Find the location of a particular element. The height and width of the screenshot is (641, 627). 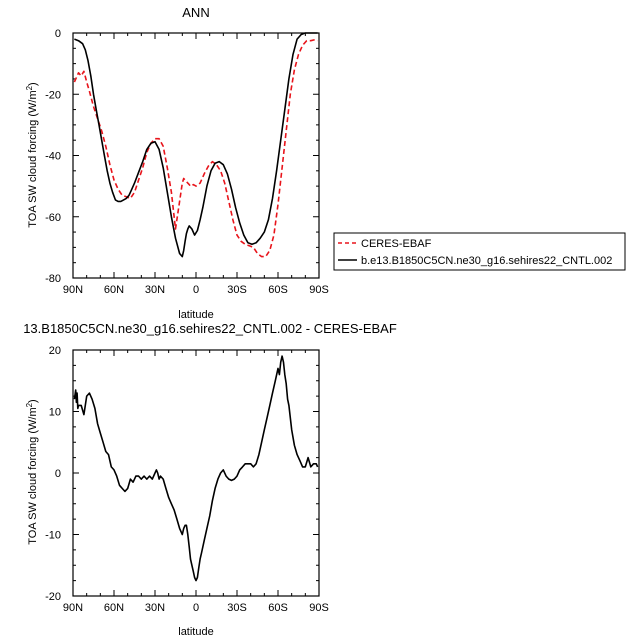

top-panel-ylabel: TOA SW cloud forcing (W/m2) is located at coordinates (32, 154).